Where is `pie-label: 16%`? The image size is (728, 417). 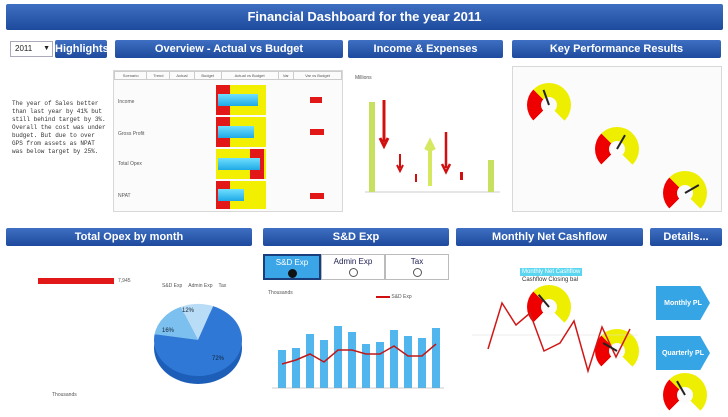
pie-label: 16% is located at coordinates (168, 331).